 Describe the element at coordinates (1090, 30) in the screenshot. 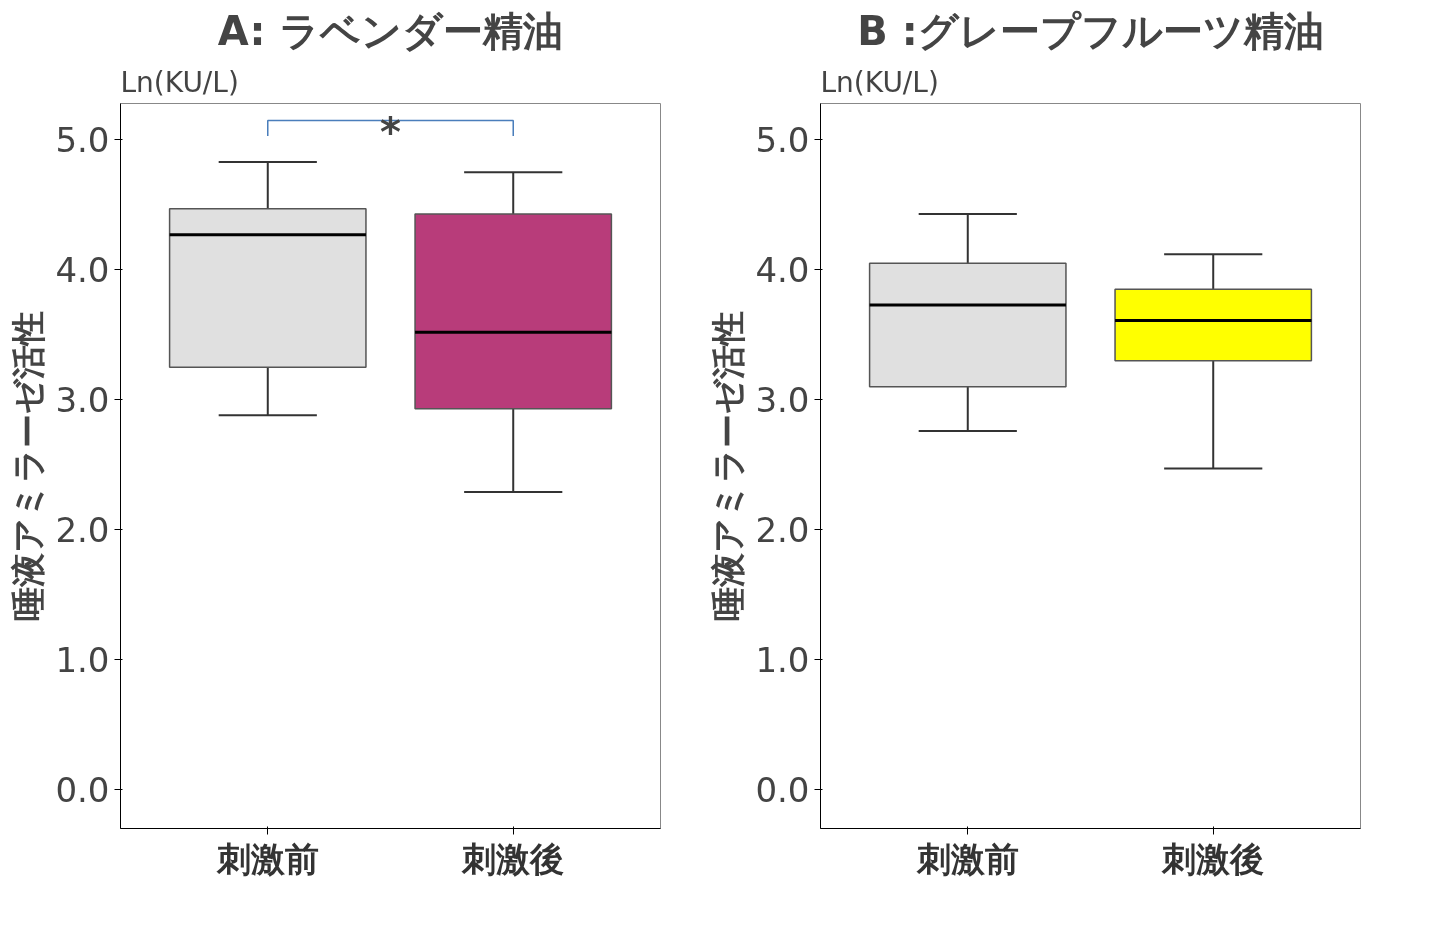

I see `chart-title: B :グレープフルーツ精油` at that location.